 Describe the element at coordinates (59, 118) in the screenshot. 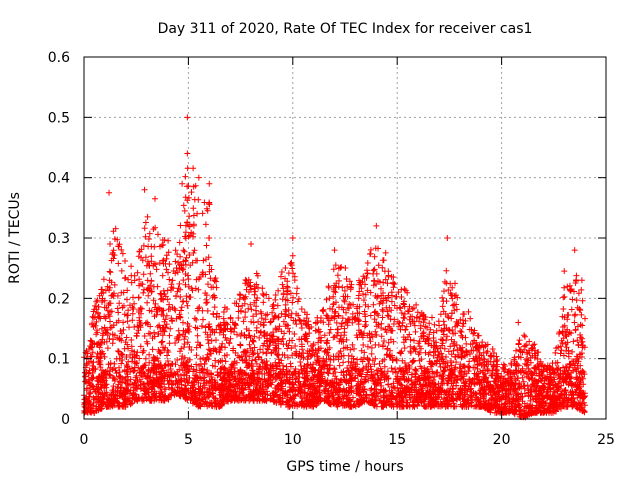

I see `y-tick-label: 0.5` at that location.